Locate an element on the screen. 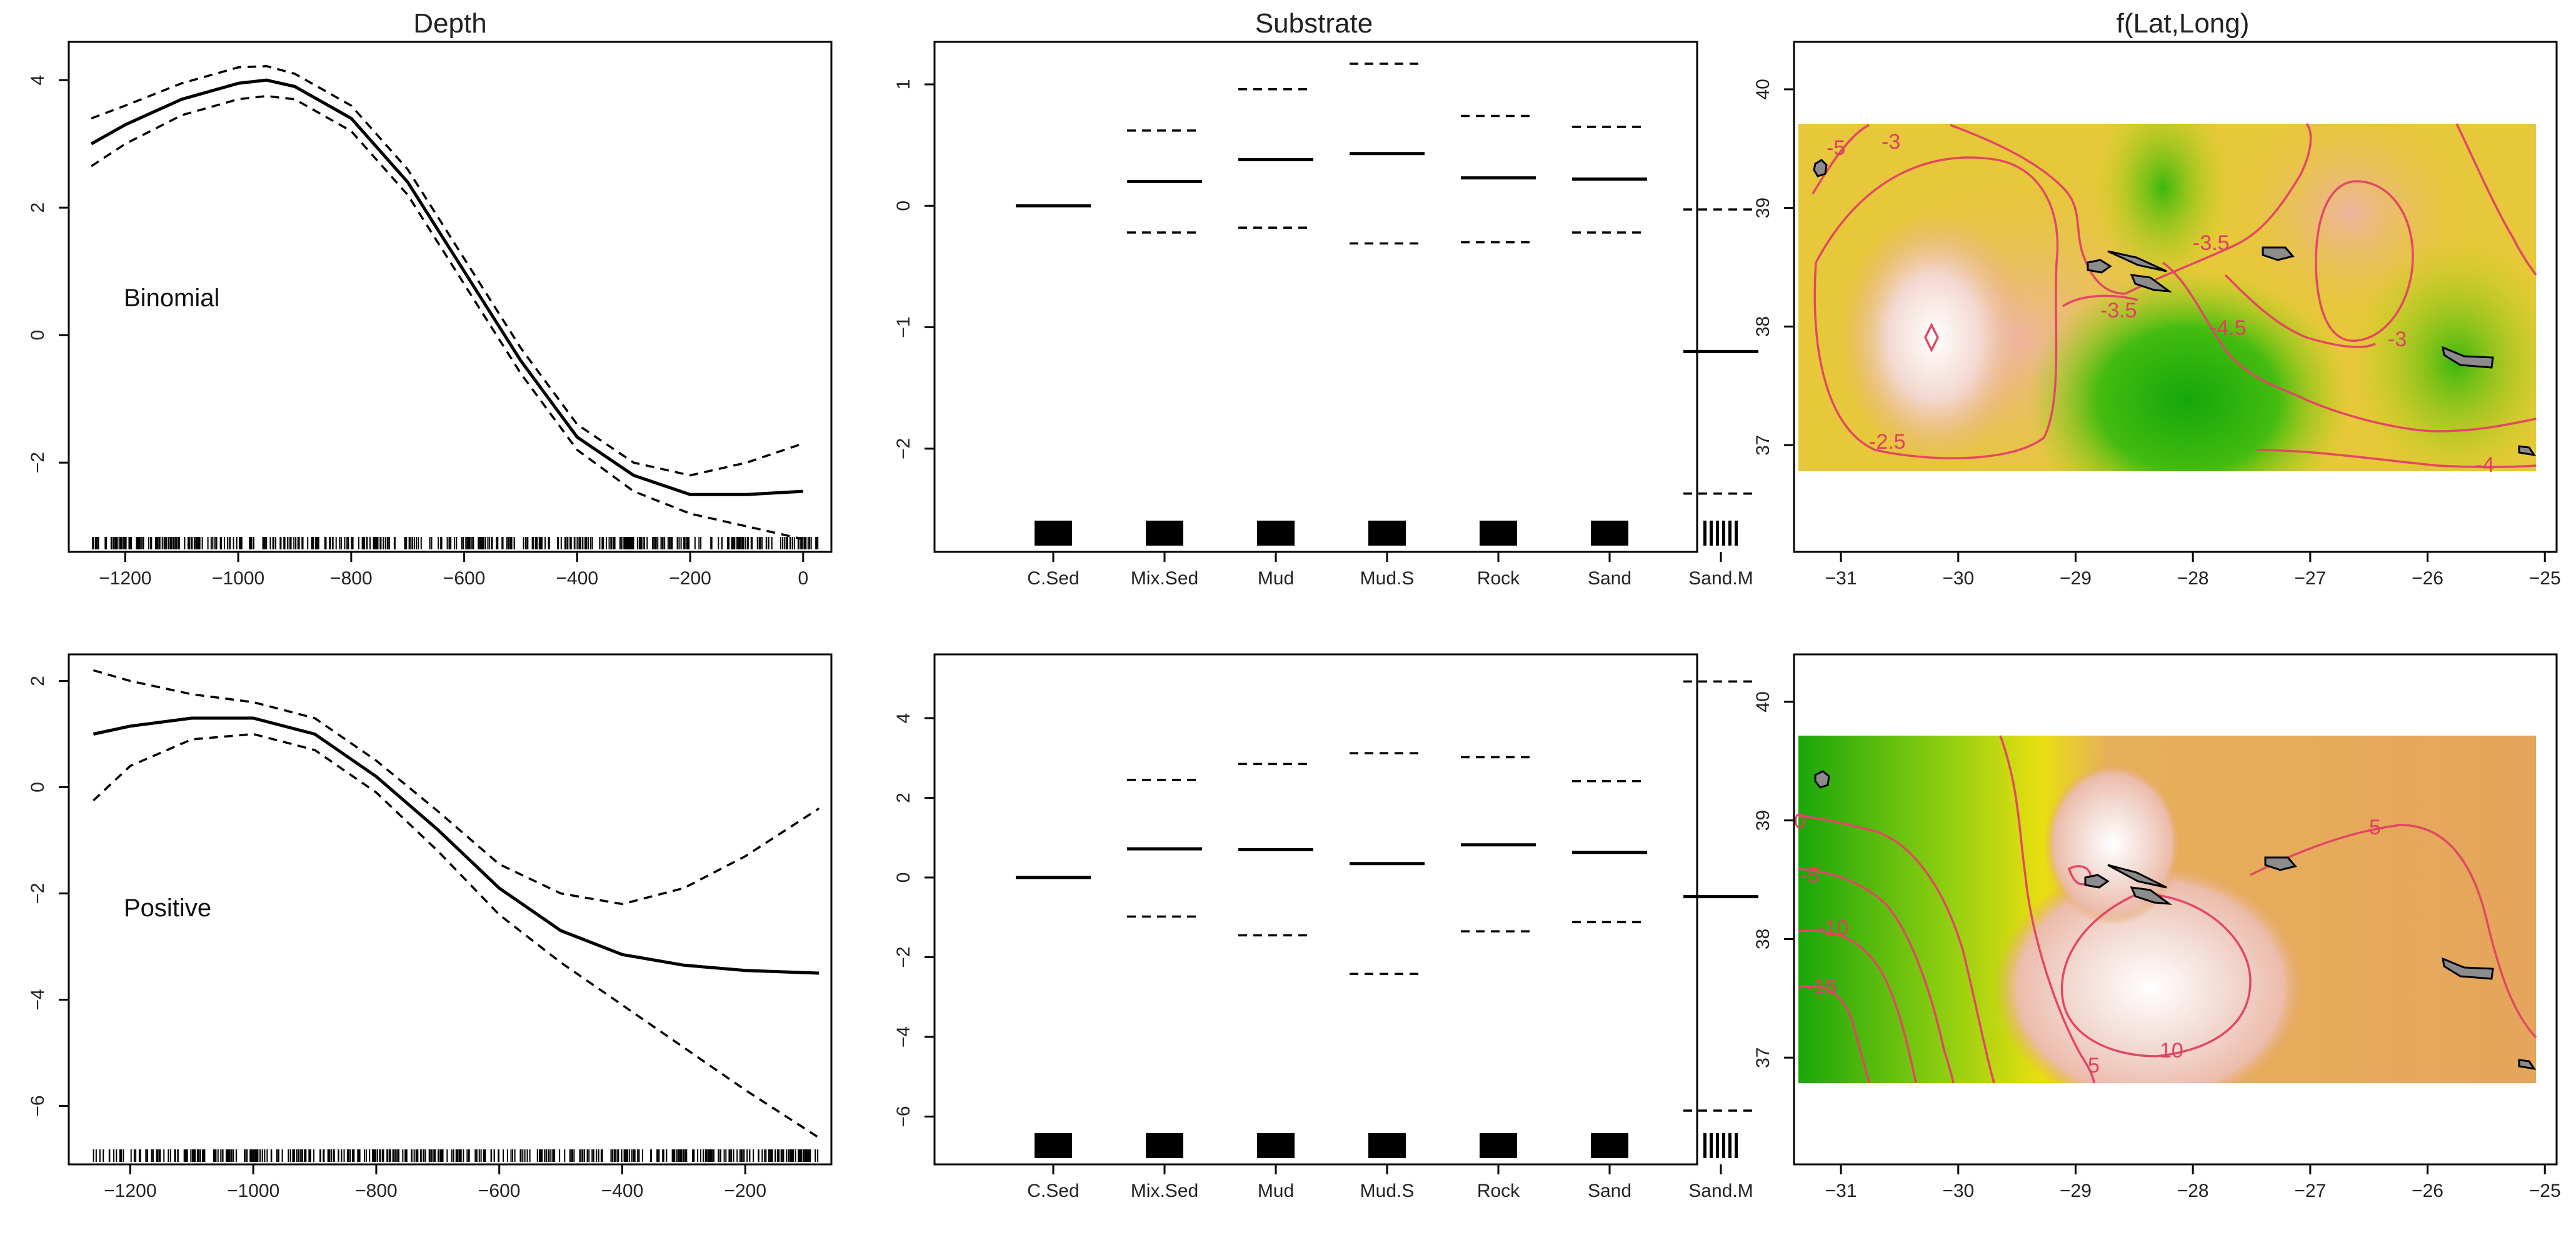 This screenshot has width=2576, height=1240. y-tick-label: 0 is located at coordinates (903, 877).